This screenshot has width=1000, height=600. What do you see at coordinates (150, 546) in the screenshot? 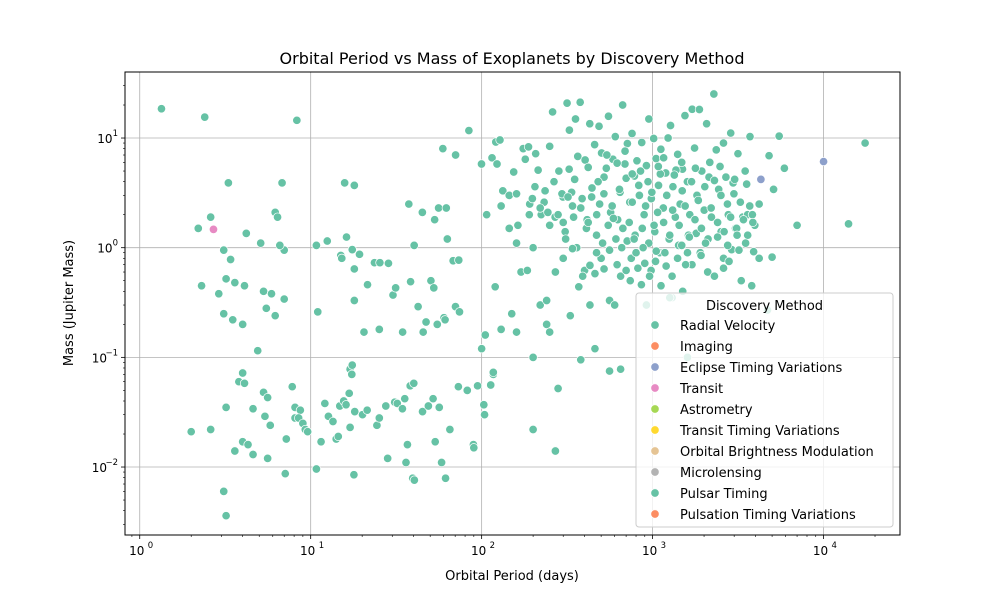
I see `x-tick-exponent: 0` at bounding box center [150, 546].